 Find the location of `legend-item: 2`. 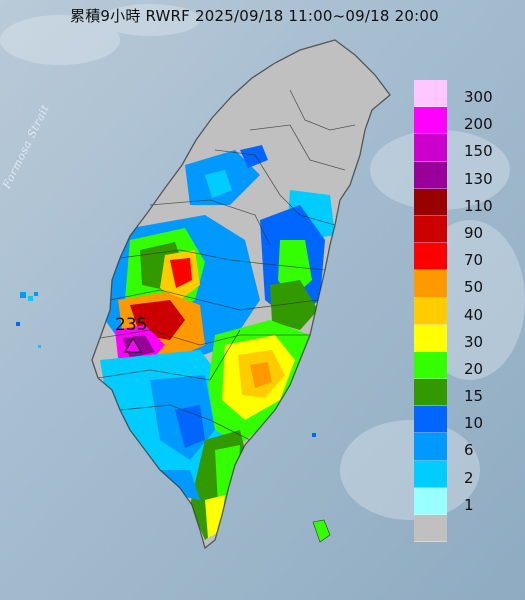

legend-item: 2 is located at coordinates (464, 474).